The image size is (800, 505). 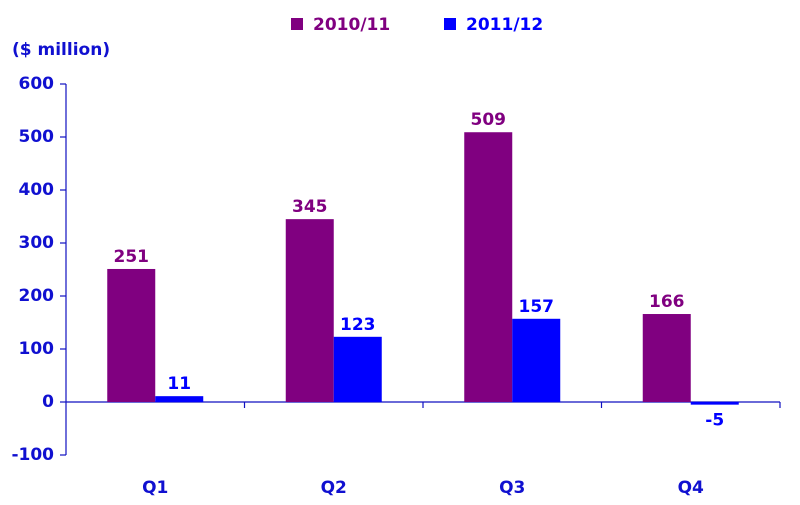 I want to click on x-tick-label: Q3, so click(x=512, y=488).